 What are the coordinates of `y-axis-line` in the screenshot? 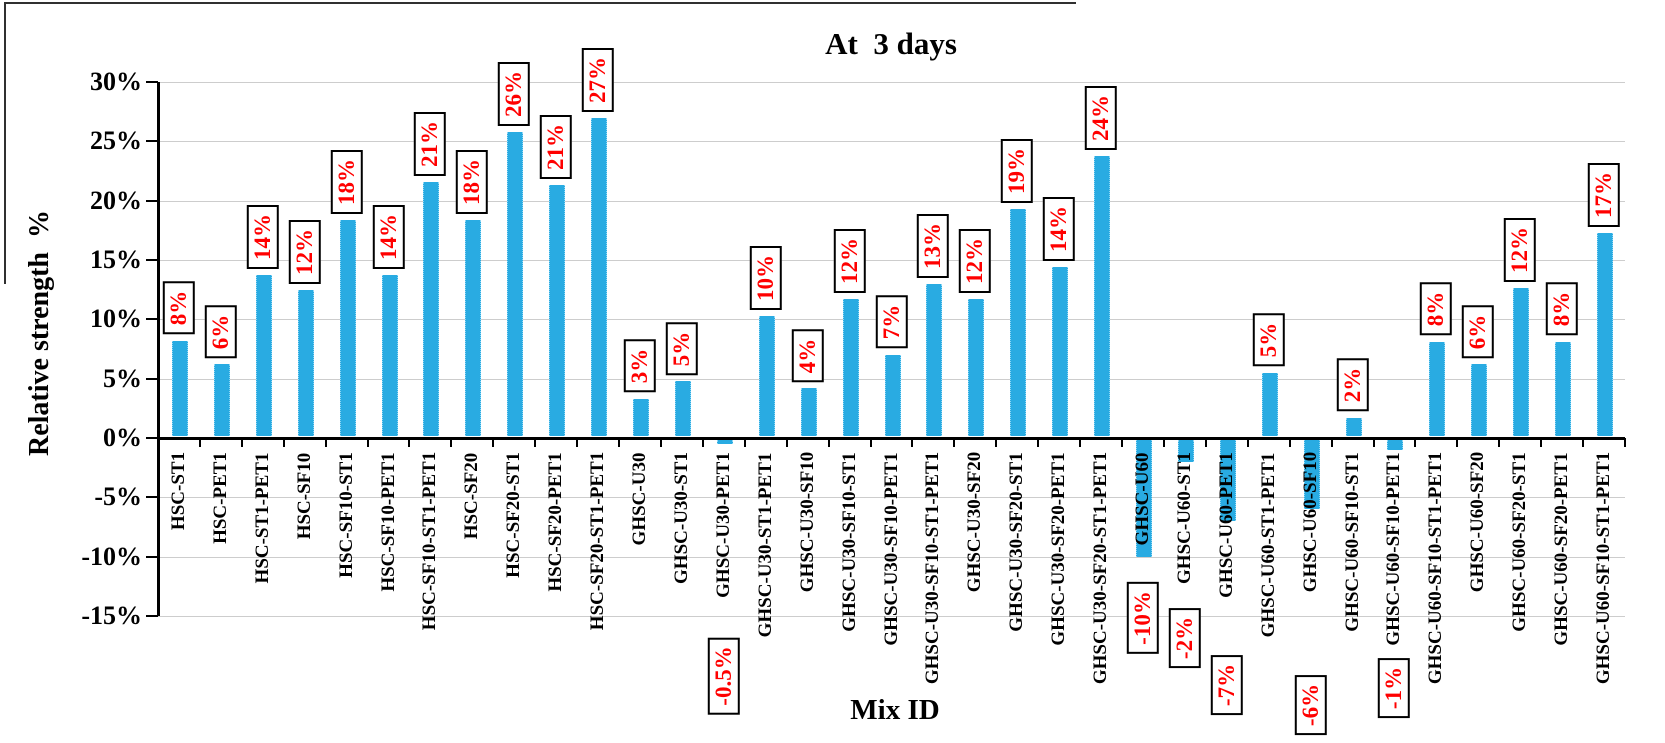 It's located at (158, 348).